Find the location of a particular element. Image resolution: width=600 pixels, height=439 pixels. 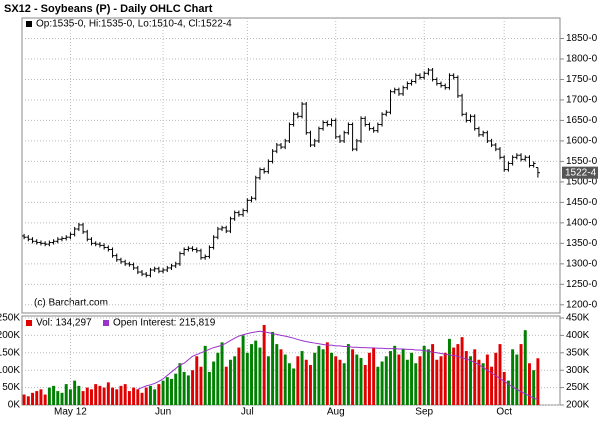

y-tick-label: 200K is located at coordinates (10, 335).